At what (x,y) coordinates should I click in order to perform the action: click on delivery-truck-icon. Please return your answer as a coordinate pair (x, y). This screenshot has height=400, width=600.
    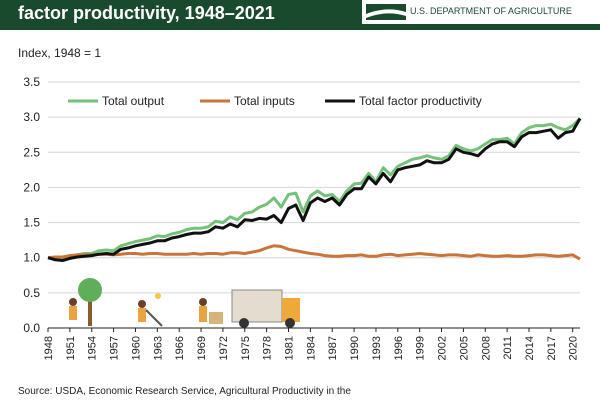
    Looking at the image, I should click on (265, 308).